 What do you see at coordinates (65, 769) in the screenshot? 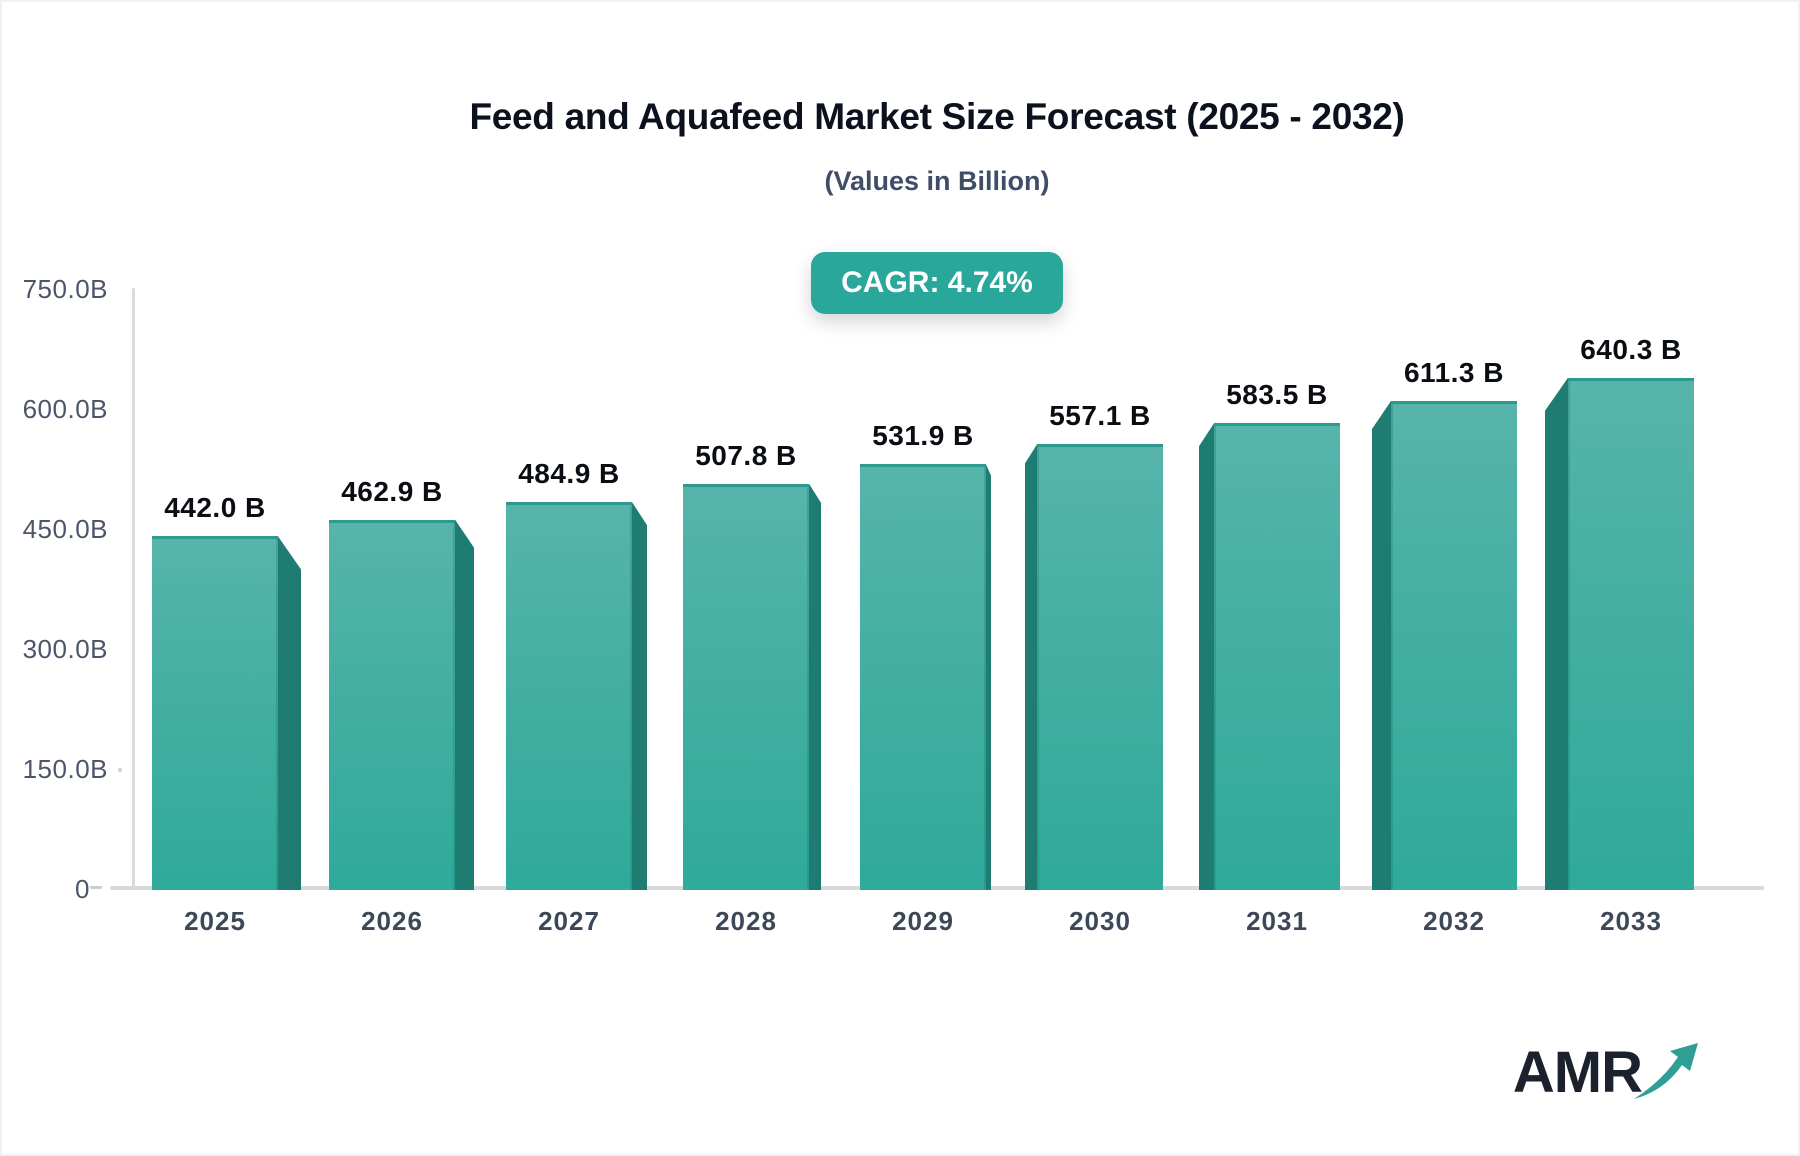
I see `y-axis-tick-label: 150.0B` at bounding box center [65, 769].